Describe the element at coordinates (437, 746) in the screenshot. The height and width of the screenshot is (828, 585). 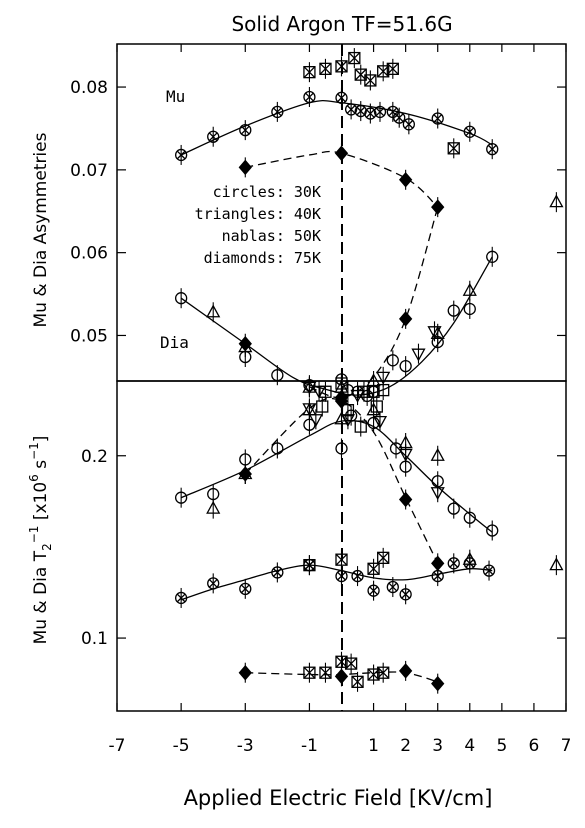
I see `x-tick-label: 3` at that location.